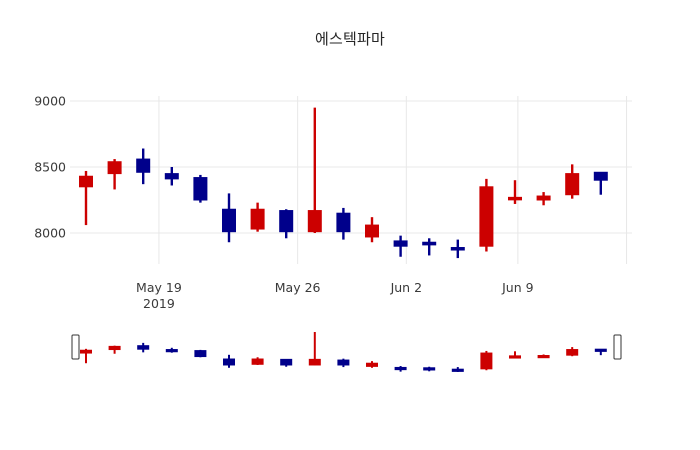 Image resolution: width=700 pixels, height=450 pixels. What do you see at coordinates (33, 225) in the screenshot?
I see `y-axis: 9000 8500 8000` at bounding box center [33, 225].